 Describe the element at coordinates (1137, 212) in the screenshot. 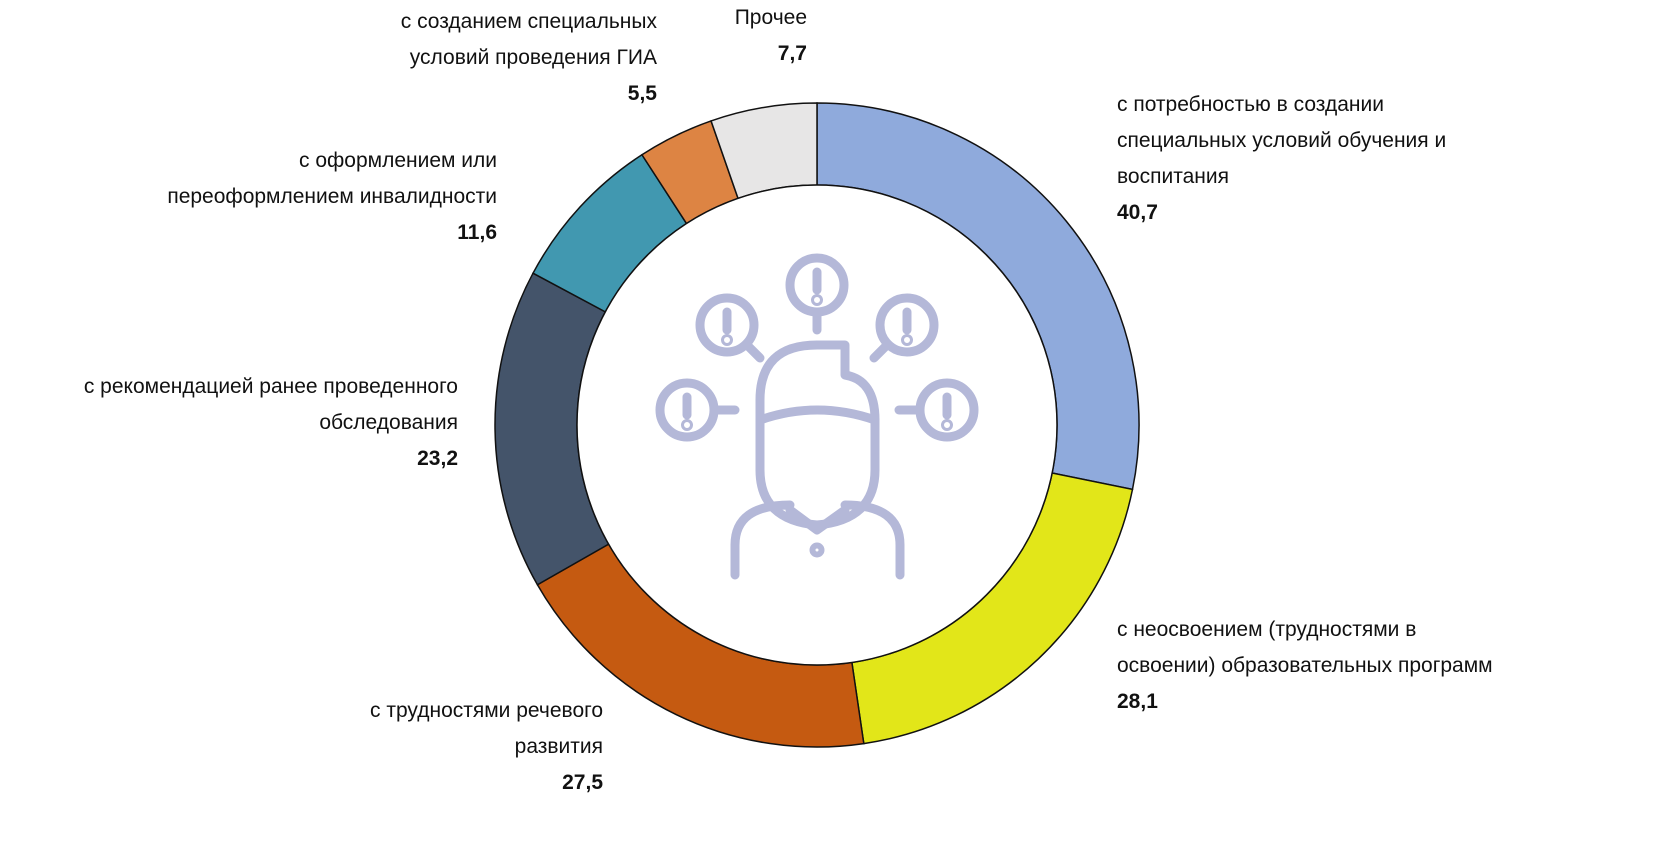

I see `value-label: 40,7` at that location.